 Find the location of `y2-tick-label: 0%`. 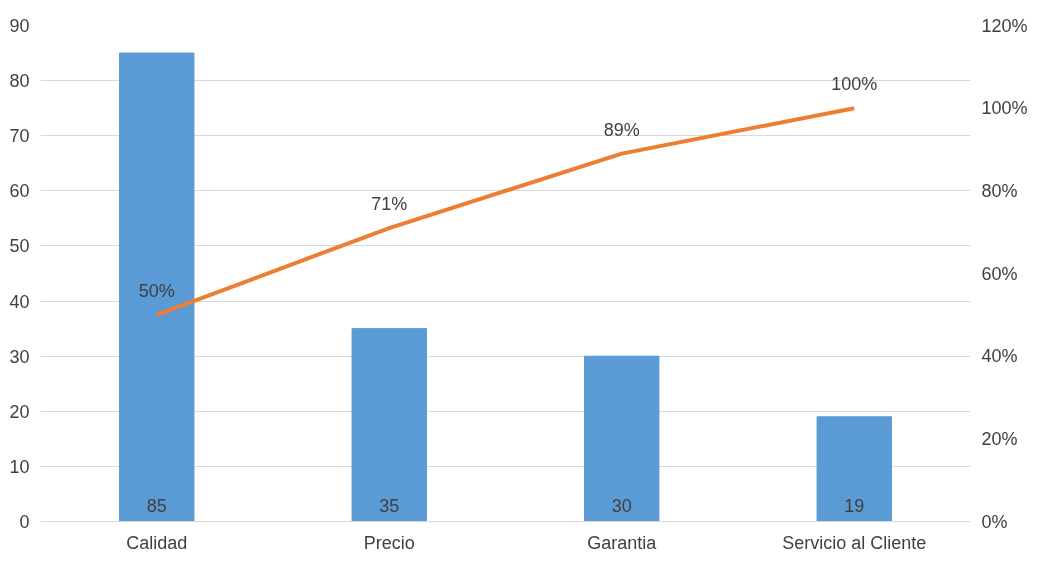

y2-tick-label: 0% is located at coordinates (994, 521).